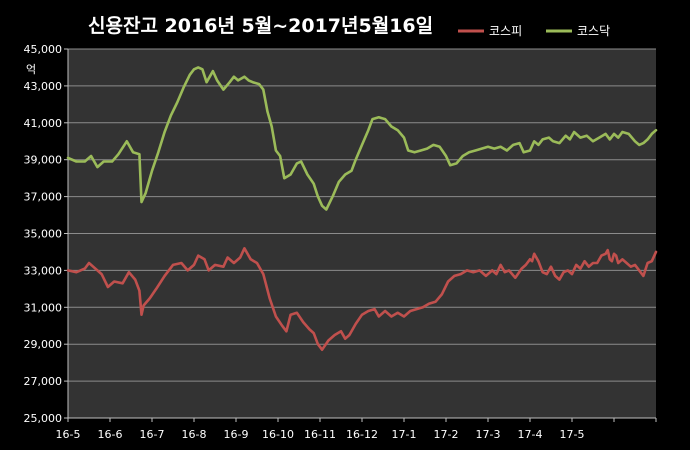 Image resolution: width=690 pixels, height=450 pixels. Describe the element at coordinates (446, 434) in the screenshot. I see `x-tick-label: 17-2` at that location.